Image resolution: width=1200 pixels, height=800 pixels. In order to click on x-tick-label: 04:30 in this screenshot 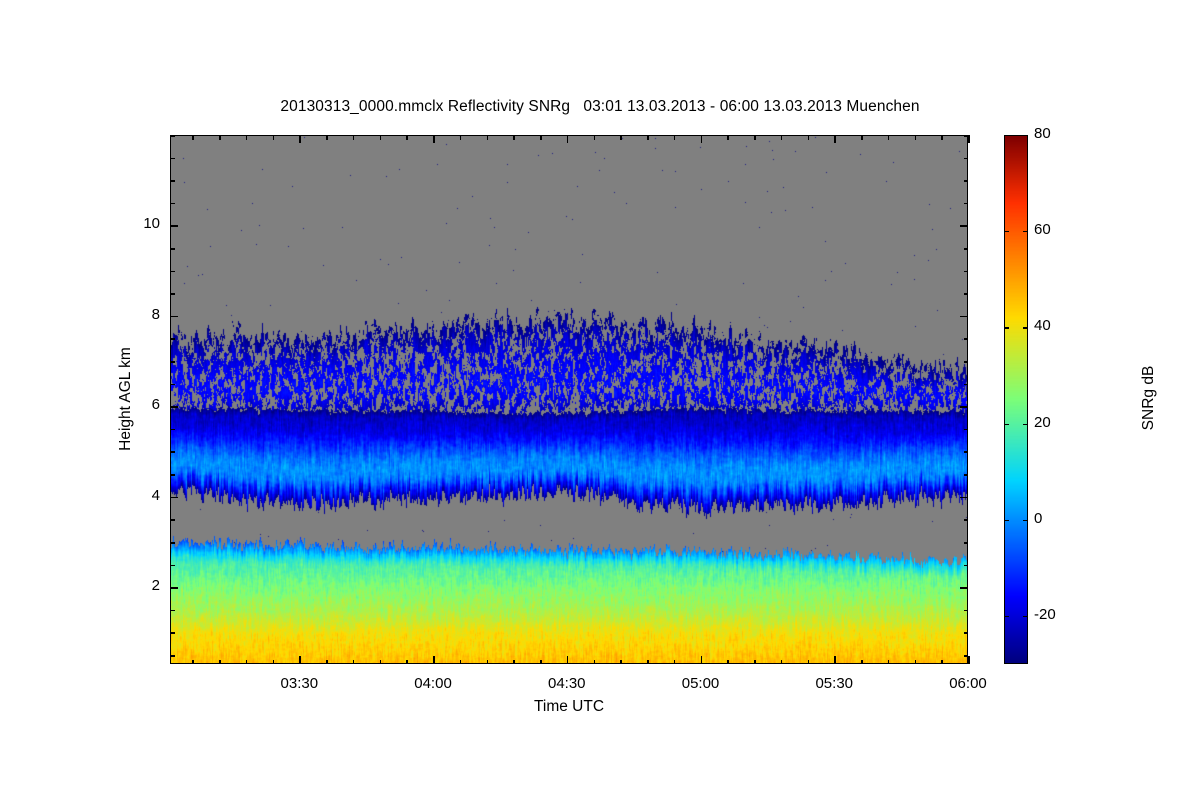, I will do `click(566, 683)`.